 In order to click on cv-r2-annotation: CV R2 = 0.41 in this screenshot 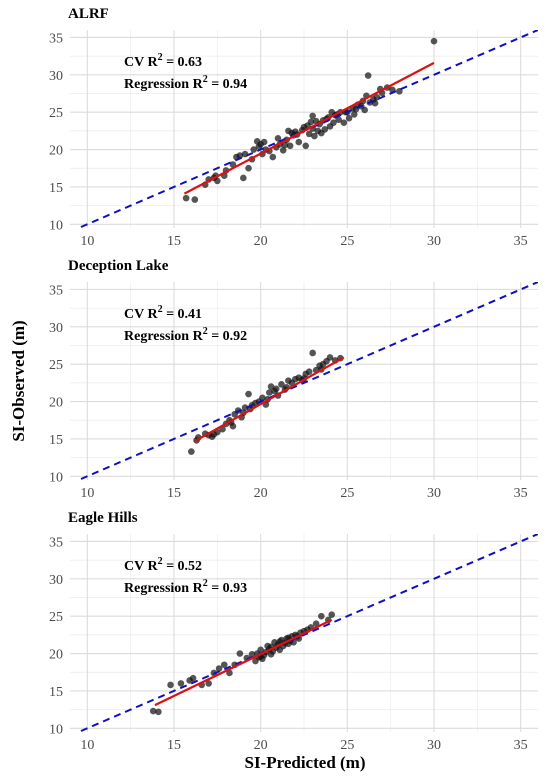, I will do `click(163, 313)`.